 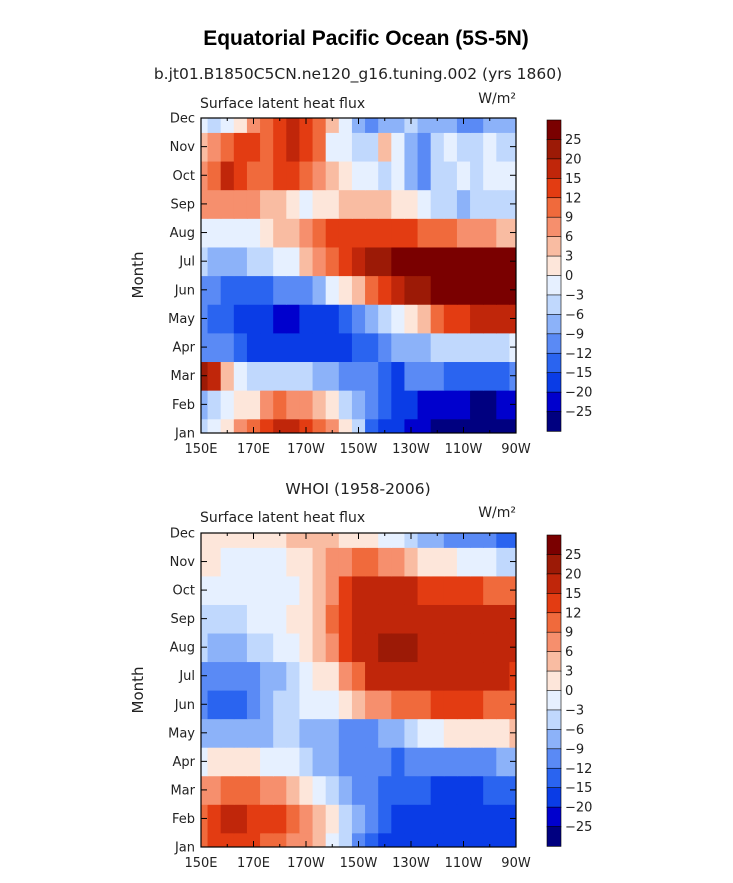 I want to click on colorbar-label: 9, so click(x=569, y=218).